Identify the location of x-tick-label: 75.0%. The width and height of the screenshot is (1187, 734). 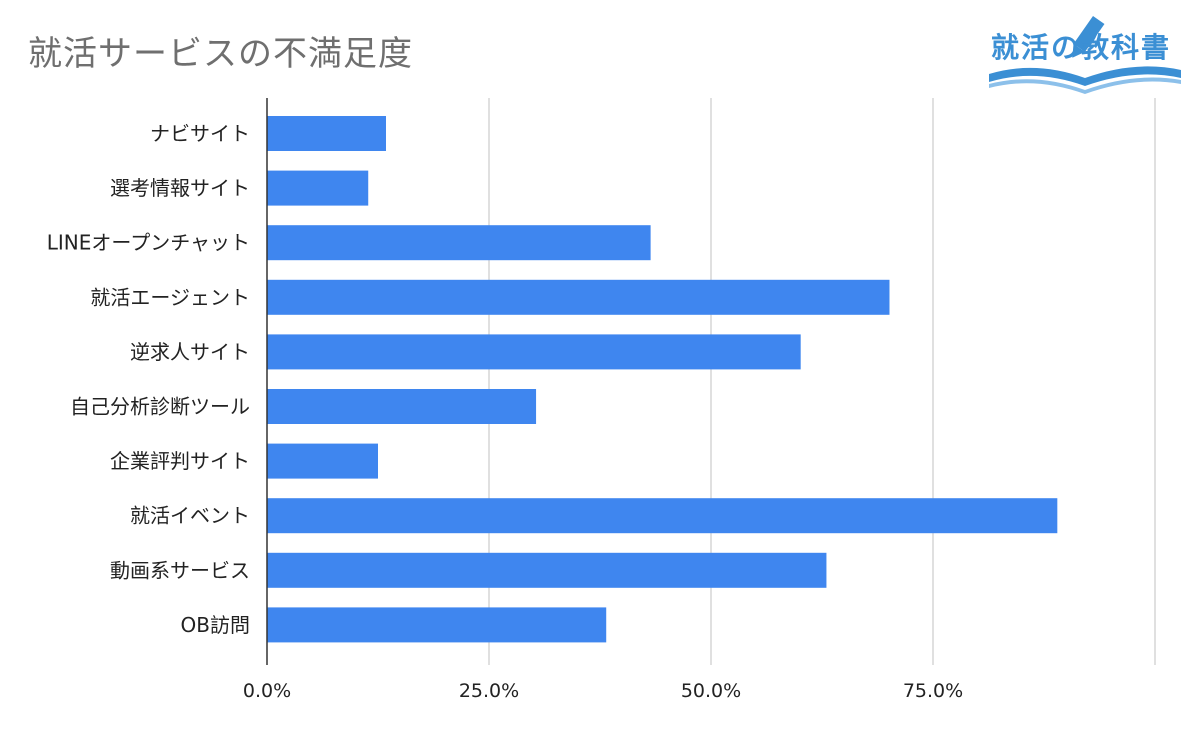
(933, 691).